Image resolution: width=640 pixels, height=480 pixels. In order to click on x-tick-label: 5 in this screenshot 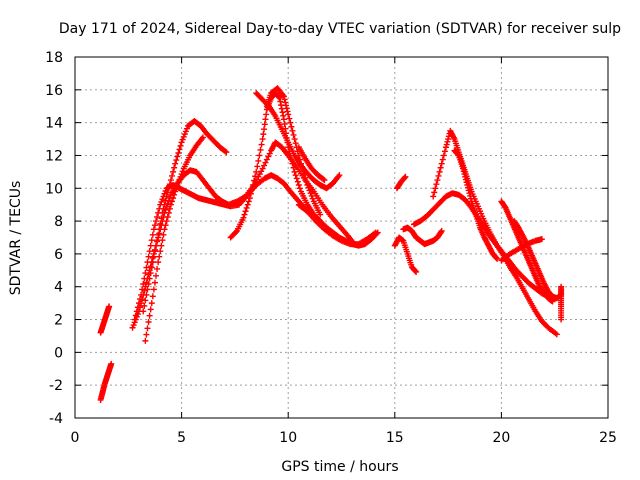, I will do `click(181, 438)`.